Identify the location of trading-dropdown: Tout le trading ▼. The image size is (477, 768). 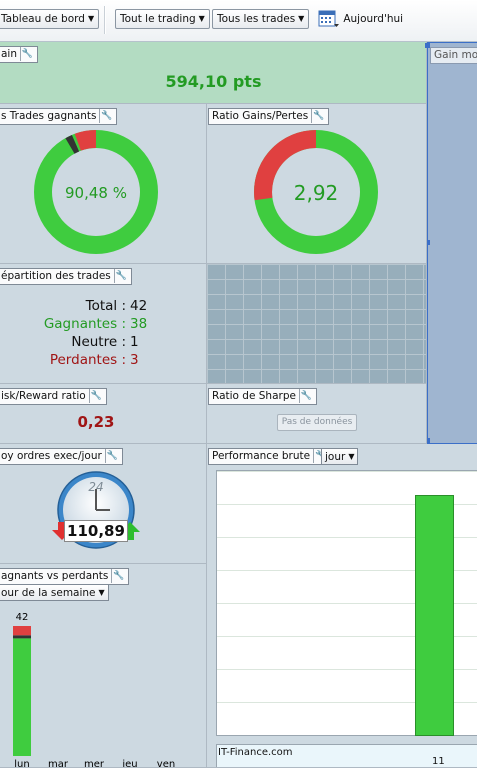
(162, 19).